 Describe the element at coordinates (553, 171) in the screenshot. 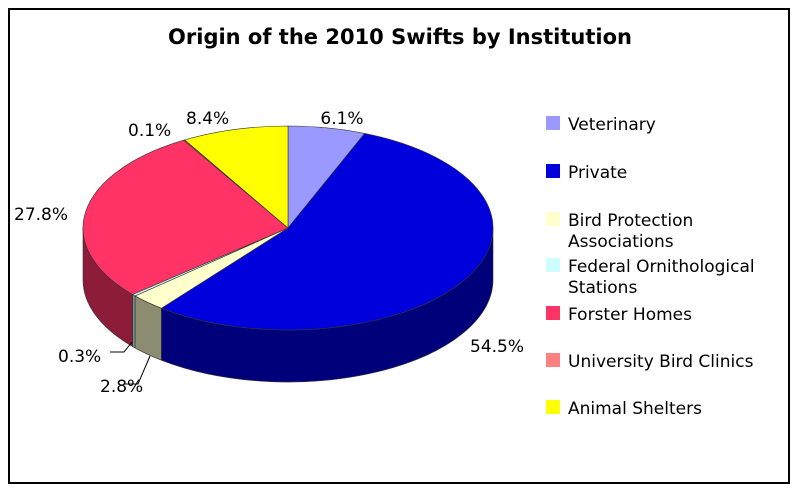

I see `legend-swatch-private` at that location.